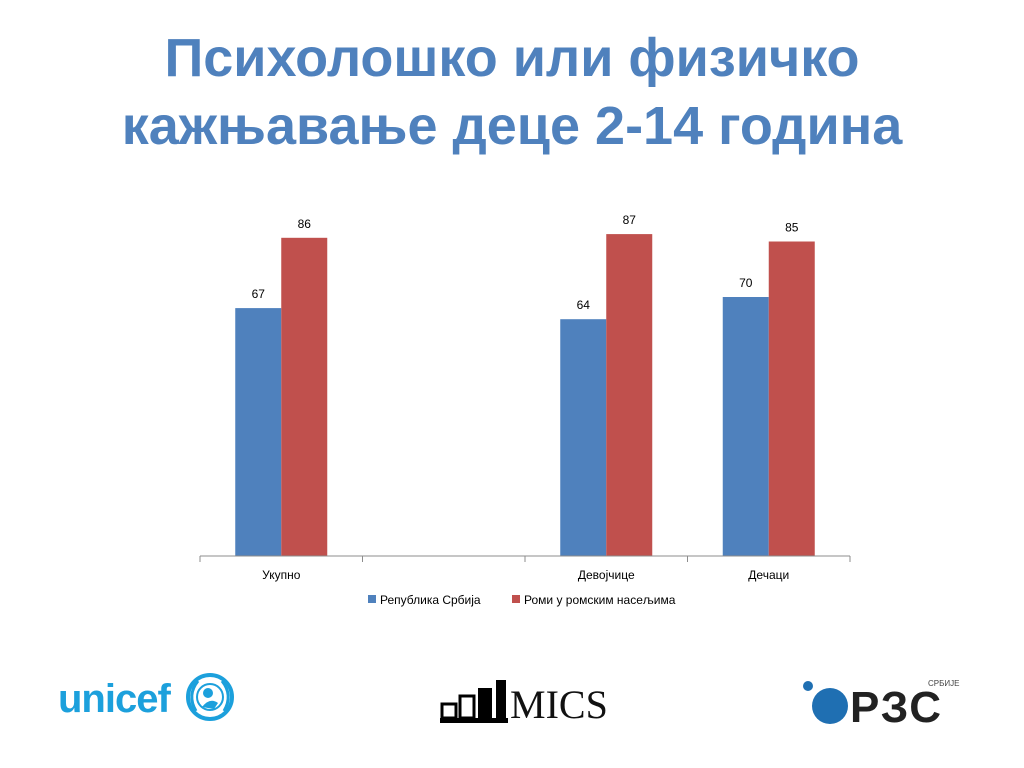 The height and width of the screenshot is (768, 1024). Describe the element at coordinates (746, 283) in the screenshot. I see `data-label: 70` at that location.